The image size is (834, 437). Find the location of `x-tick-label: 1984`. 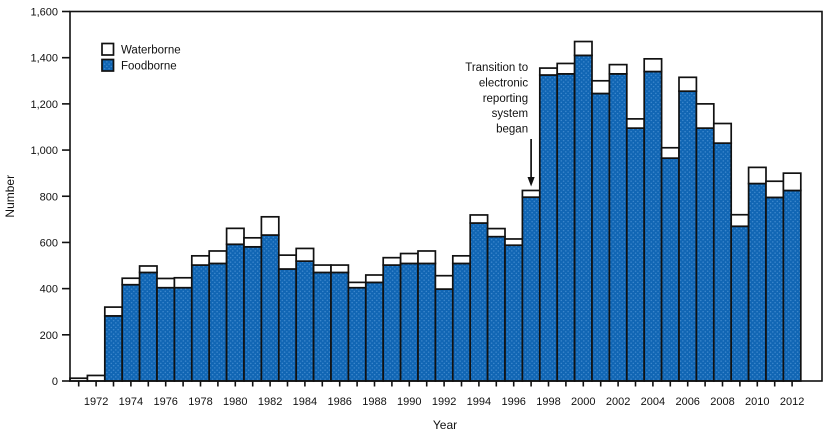

x-tick-label: 1984 is located at coordinates (305, 402).